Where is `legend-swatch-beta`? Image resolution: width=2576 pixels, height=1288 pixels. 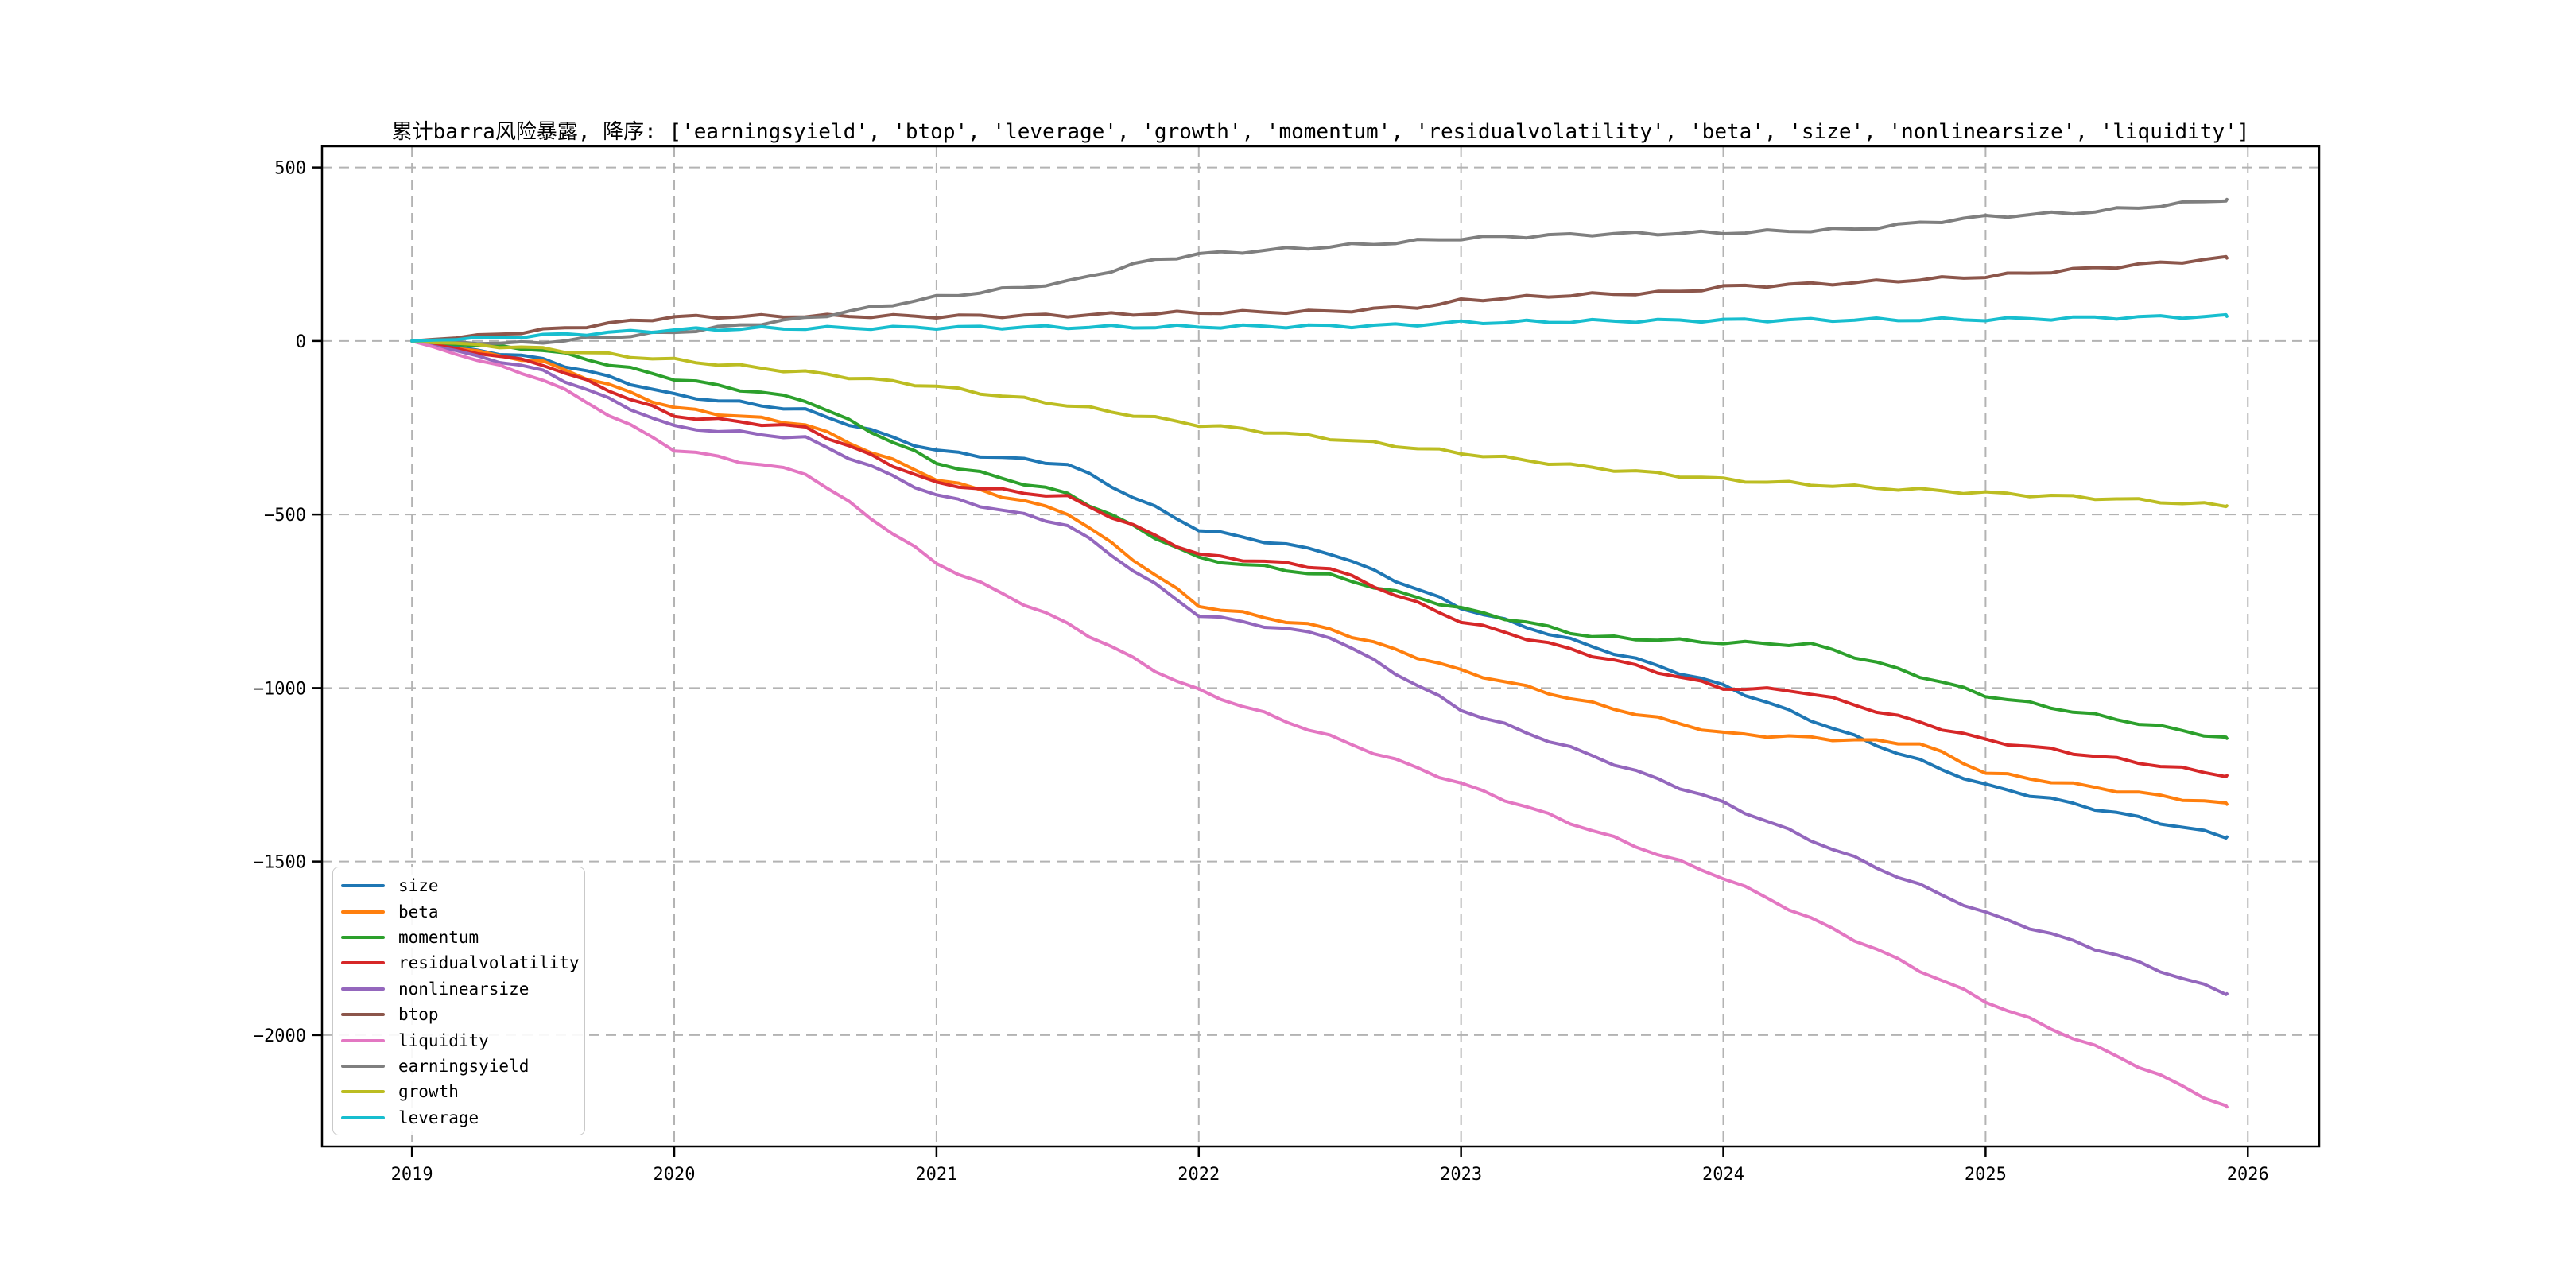
legend-swatch-beta is located at coordinates (363, 912).